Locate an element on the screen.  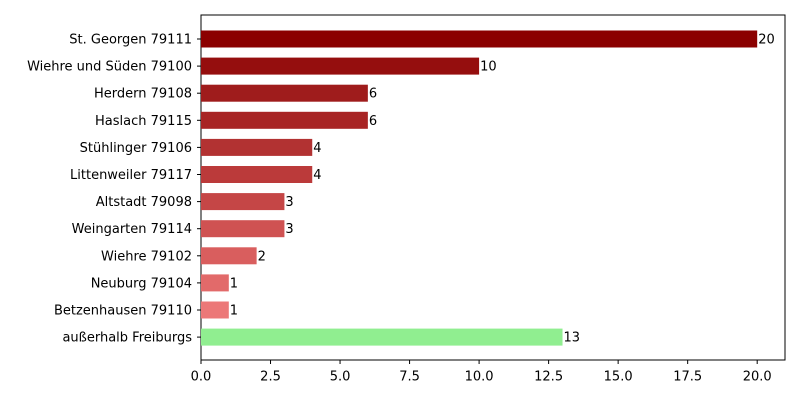
x-tick-label: 10.0 is located at coordinates (479, 377).